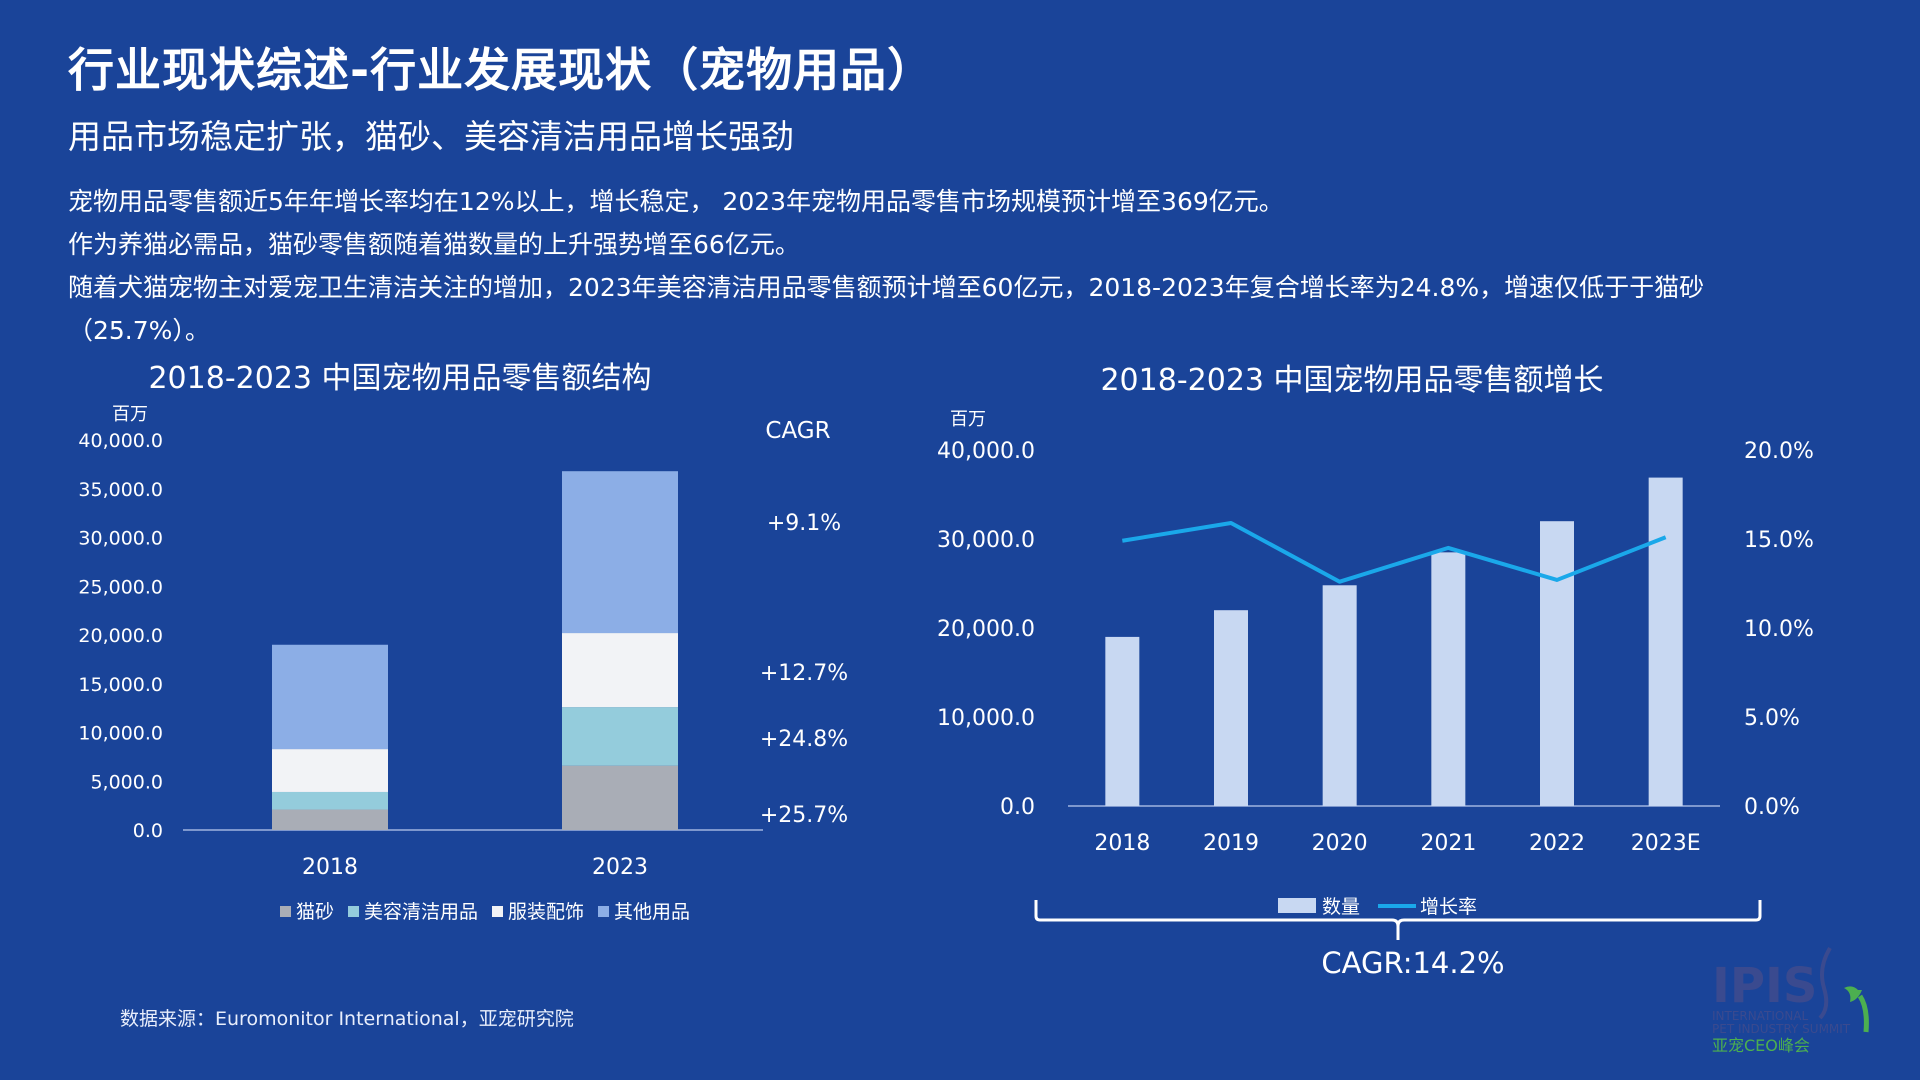 This screenshot has height=1080, width=1920. What do you see at coordinates (120, 685) in the screenshot?
I see `y-tick-label: 15,000.0` at bounding box center [120, 685].